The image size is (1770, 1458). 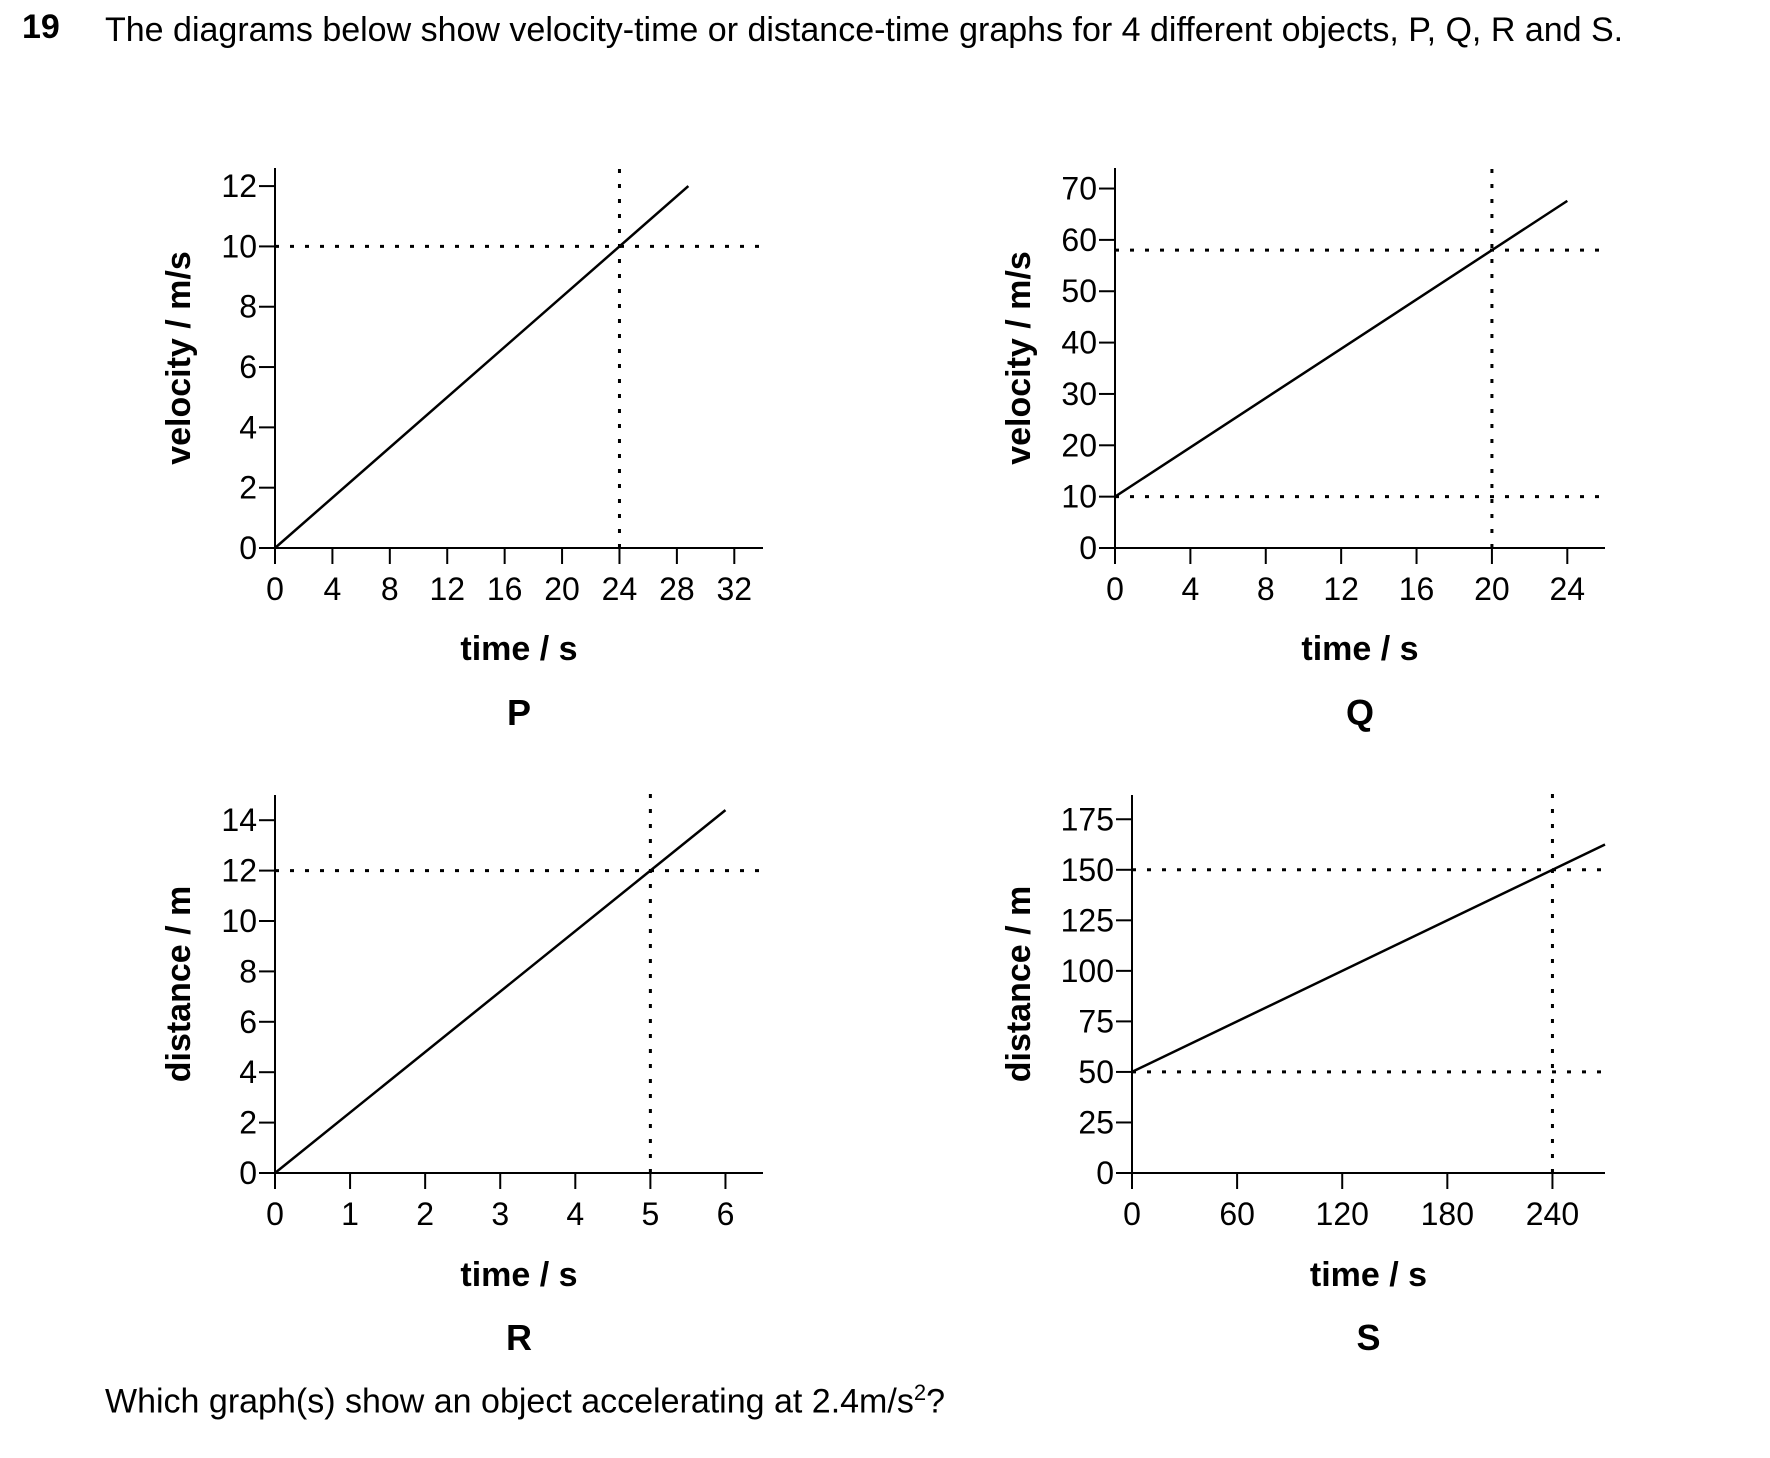 I want to click on y-tick-label: 125, so click(x=1087, y=920).